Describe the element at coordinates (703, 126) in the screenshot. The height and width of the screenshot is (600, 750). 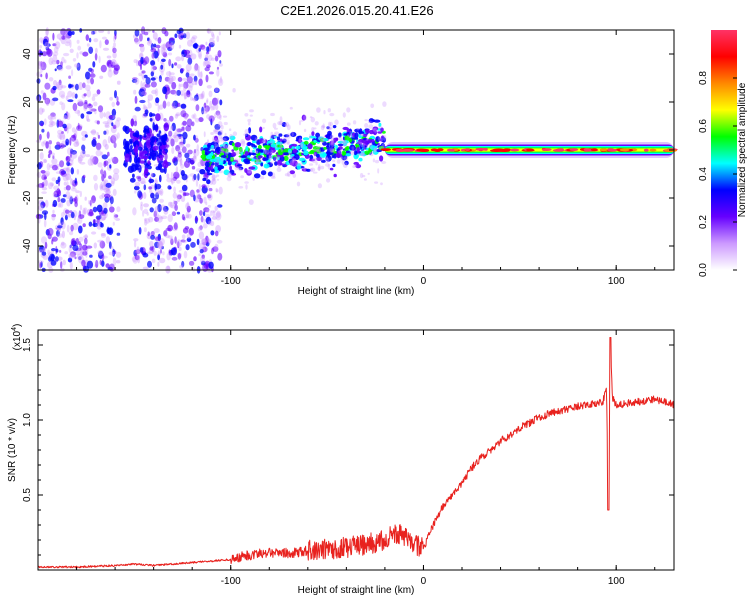
I see `colorbar-tick-label: 0.6` at that location.